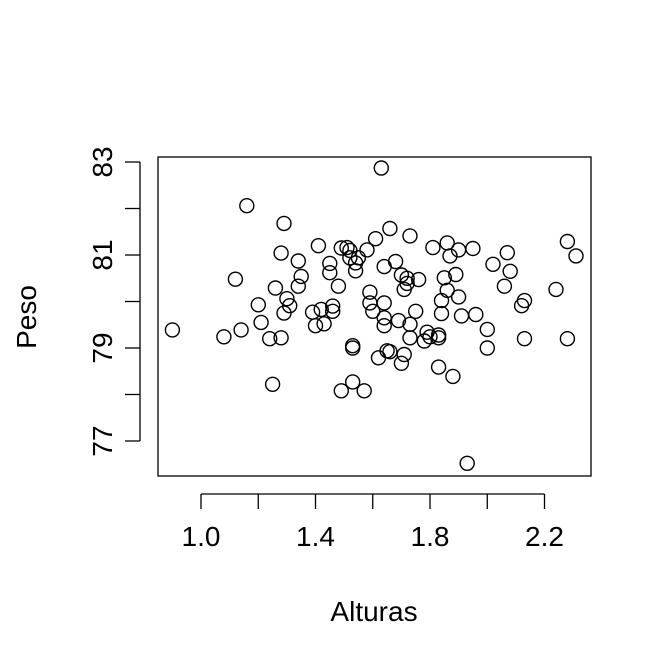  What do you see at coordinates (315, 536) in the screenshot?
I see `x-tick-label: 1.4` at bounding box center [315, 536].